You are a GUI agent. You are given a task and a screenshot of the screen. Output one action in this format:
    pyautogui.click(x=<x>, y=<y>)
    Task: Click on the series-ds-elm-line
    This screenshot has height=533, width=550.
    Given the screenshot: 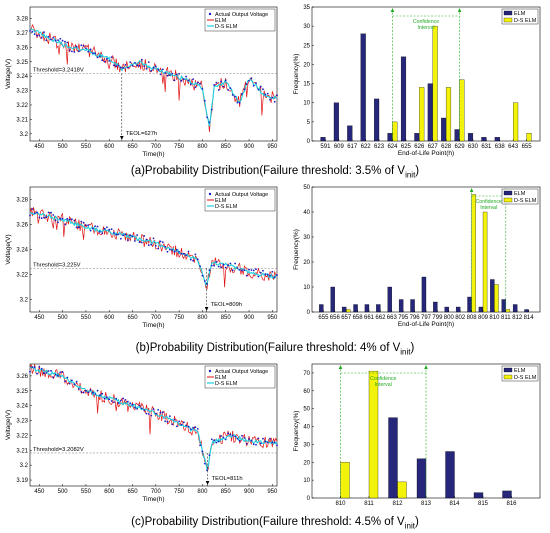 What is the action you would take?
    pyautogui.click(x=153, y=249)
    